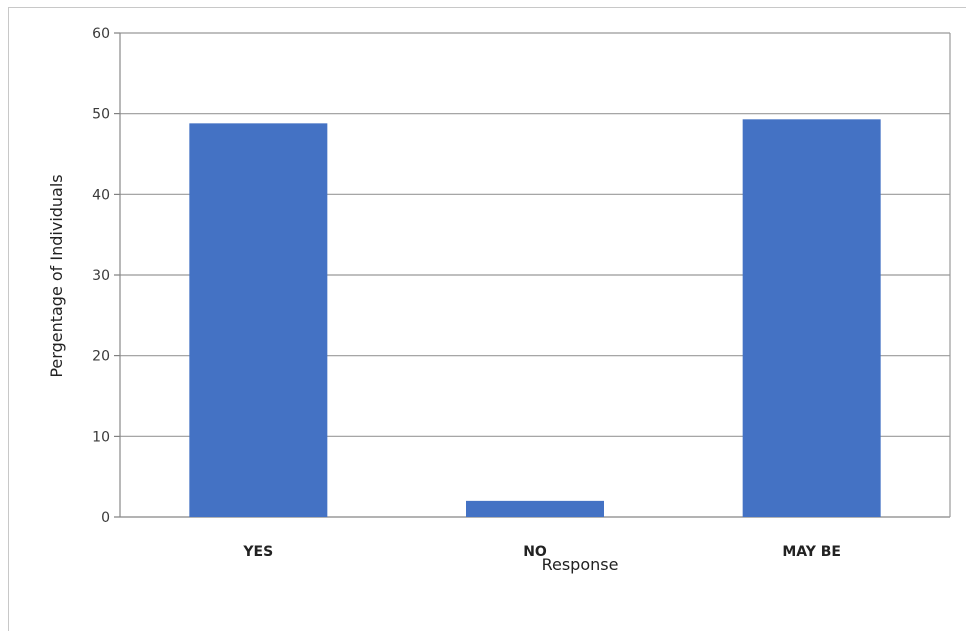  Describe the element at coordinates (257, 552) in the screenshot. I see `x-tick-label-yes: YES` at that location.